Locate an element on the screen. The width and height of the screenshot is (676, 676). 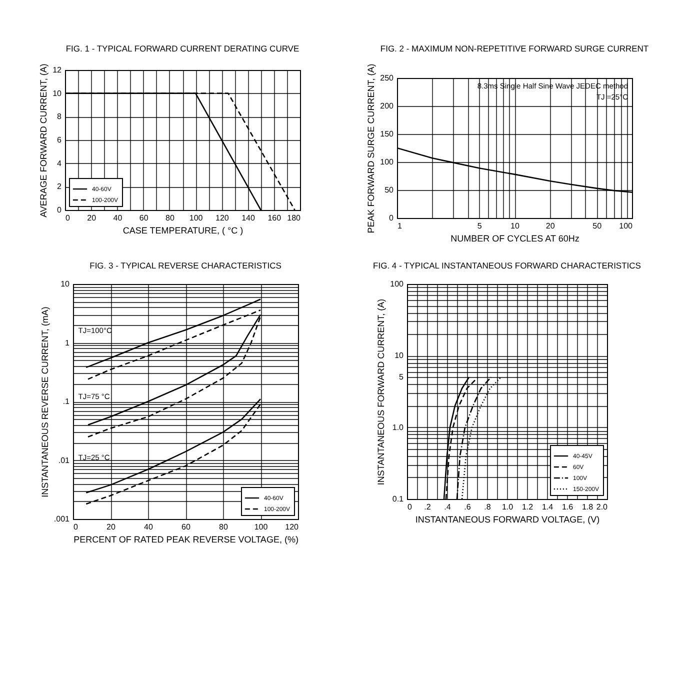
y-axis-title: INSTANTANEOUS REVERSE CURRENT, (mA) is located at coordinates (44, 402).